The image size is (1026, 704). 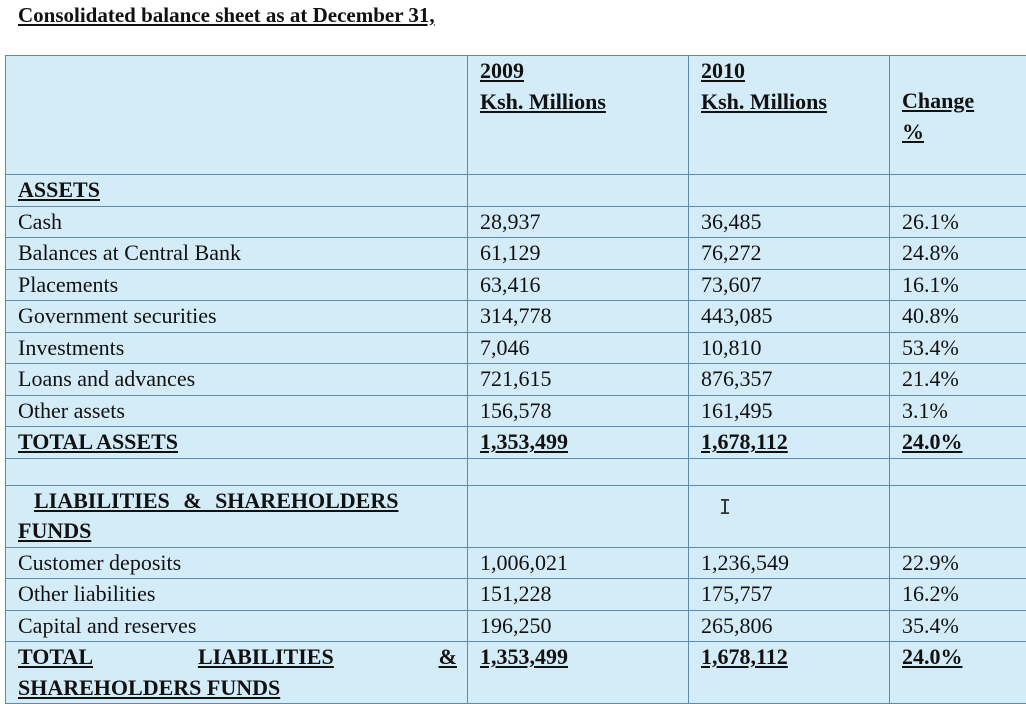 I want to click on total-assets-2009: 1,353,499, so click(x=578, y=443).